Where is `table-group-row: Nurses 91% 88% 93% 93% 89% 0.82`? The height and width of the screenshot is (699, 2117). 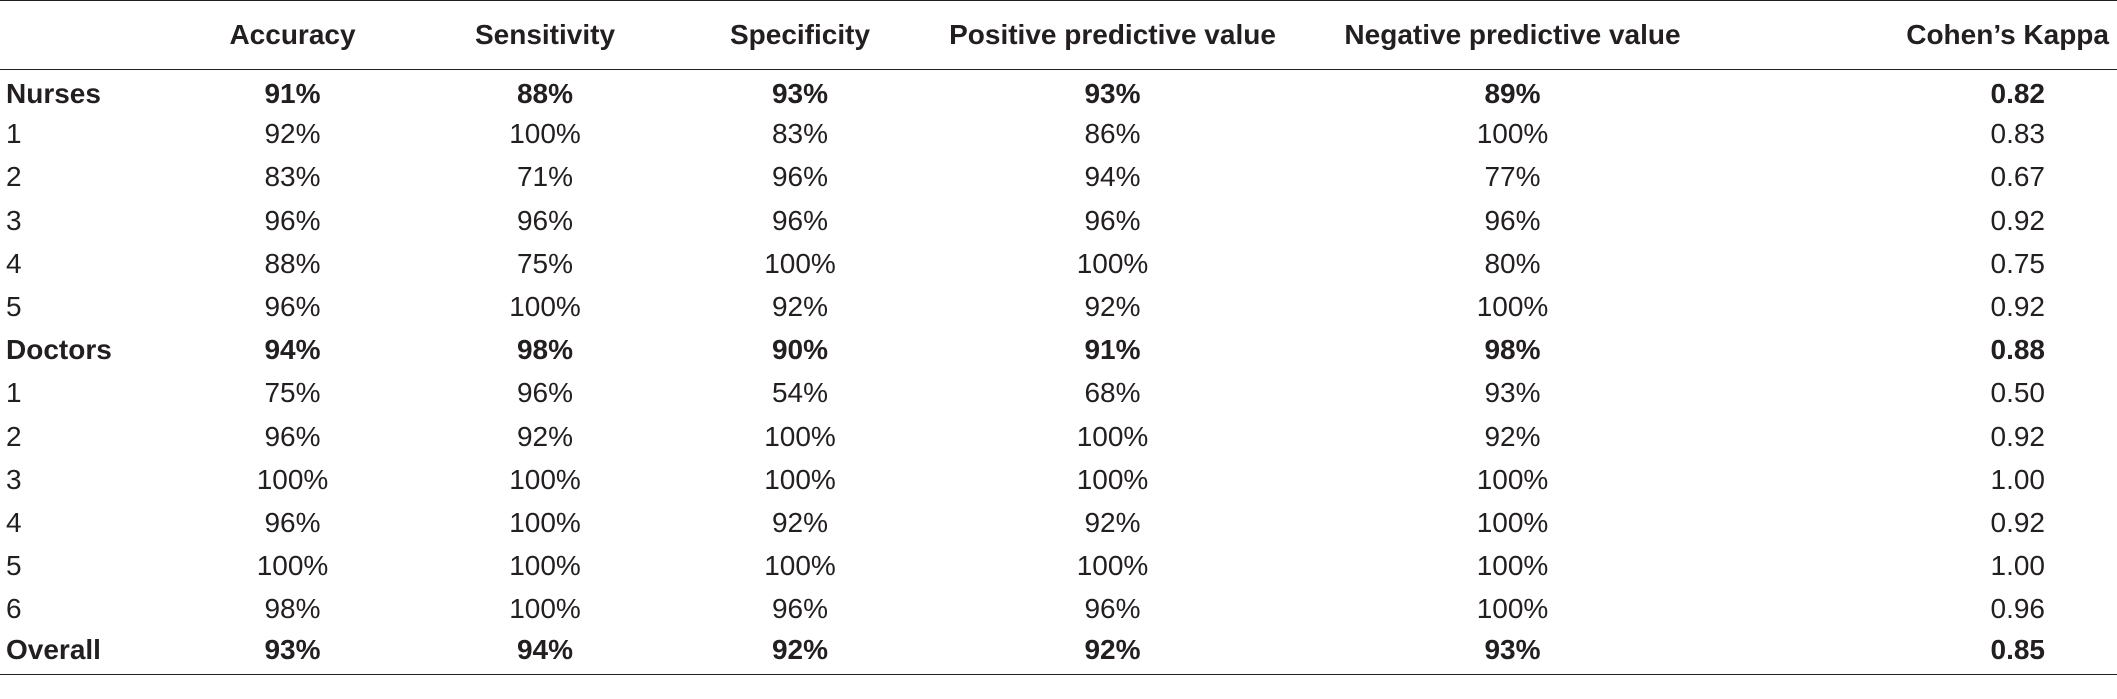
table-group-row: Nurses 91% 88% 93% 93% 89% 0.82 is located at coordinates (1058, 91).